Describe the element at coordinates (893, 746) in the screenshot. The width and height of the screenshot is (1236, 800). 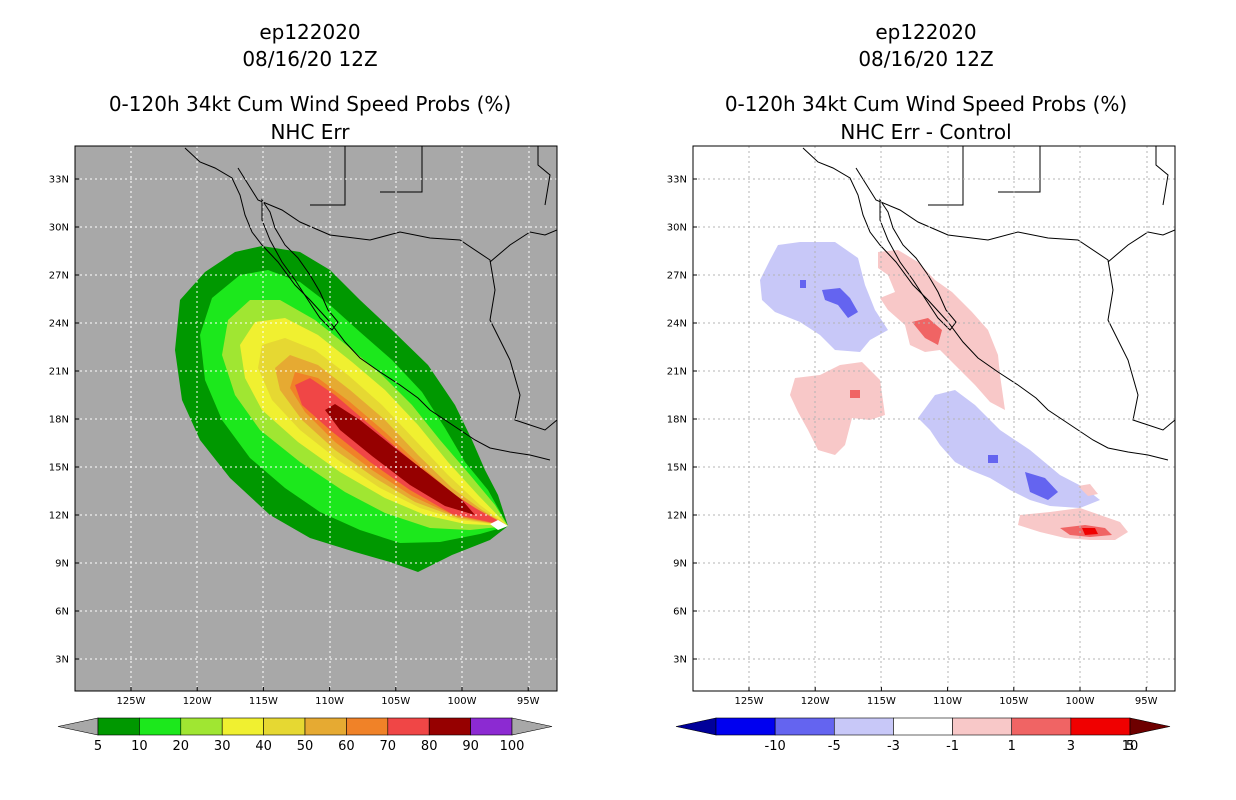
I see `colorbar-label: -3` at that location.